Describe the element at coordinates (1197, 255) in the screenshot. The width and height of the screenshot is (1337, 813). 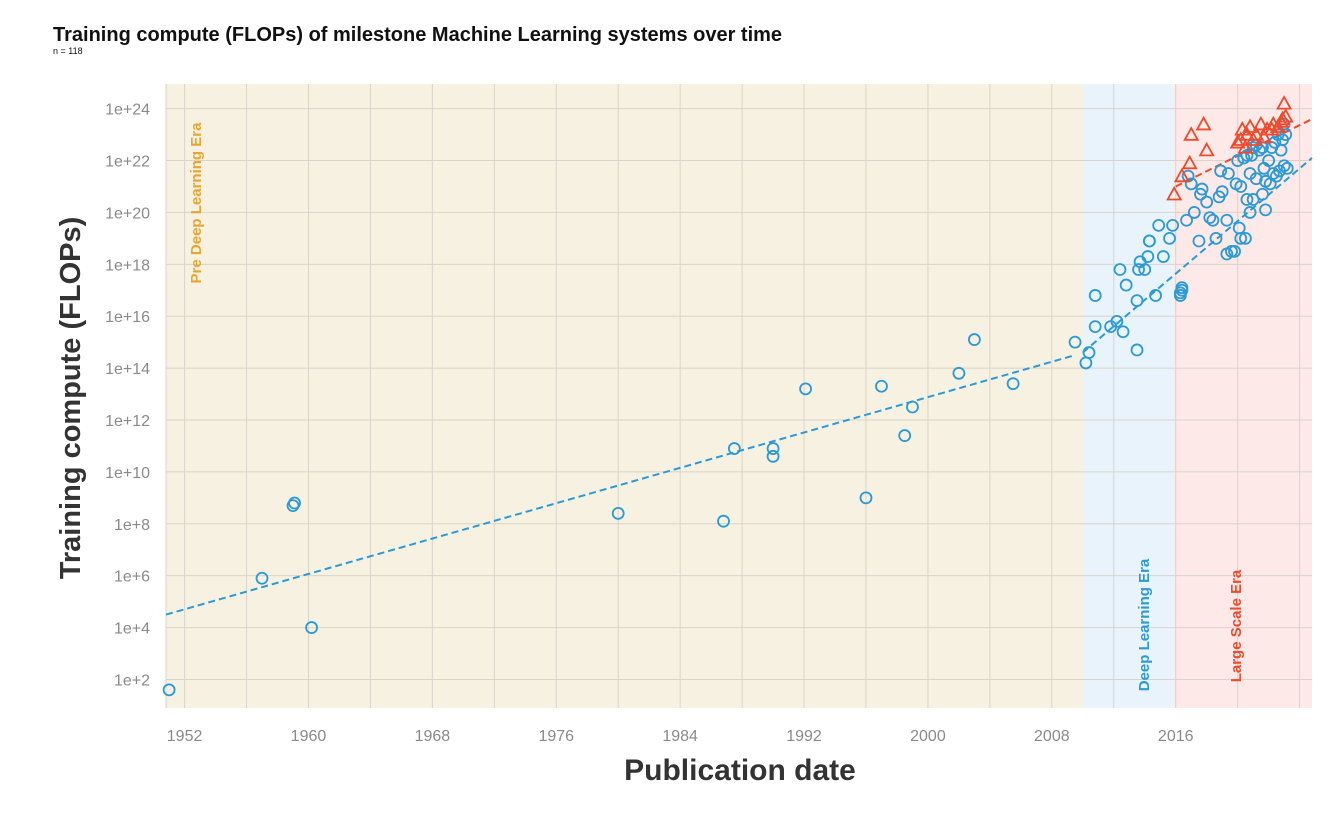
I see `trend-line-regular` at that location.